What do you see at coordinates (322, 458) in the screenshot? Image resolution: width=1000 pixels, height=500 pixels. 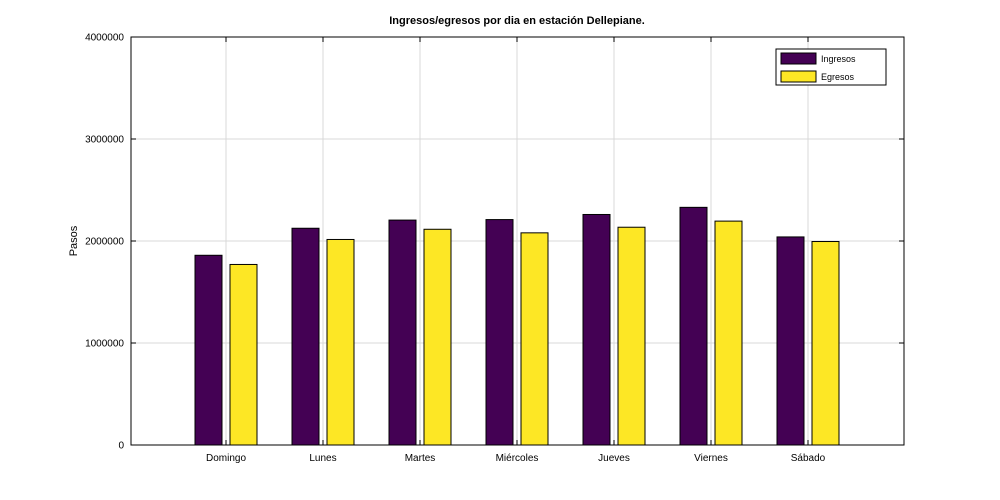 I see `x-tick-label: Lunes` at bounding box center [322, 458].